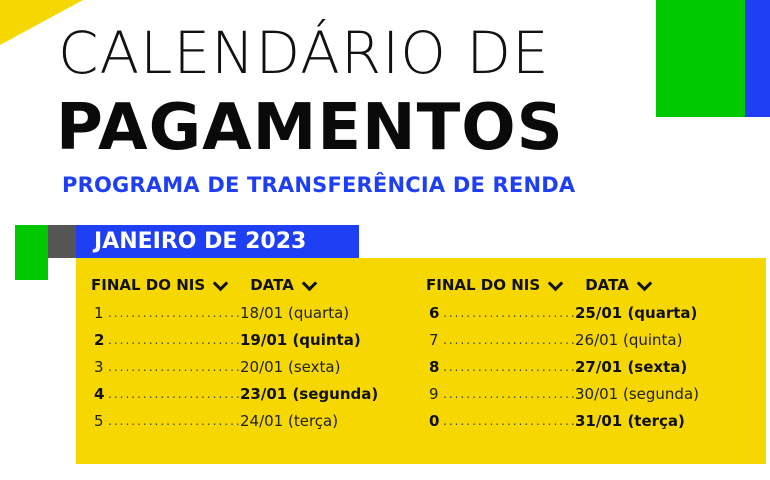 The width and height of the screenshot is (770, 480). Describe the element at coordinates (310, 128) in the screenshot. I see `page-title-line2: PAGAMENTOS` at that location.